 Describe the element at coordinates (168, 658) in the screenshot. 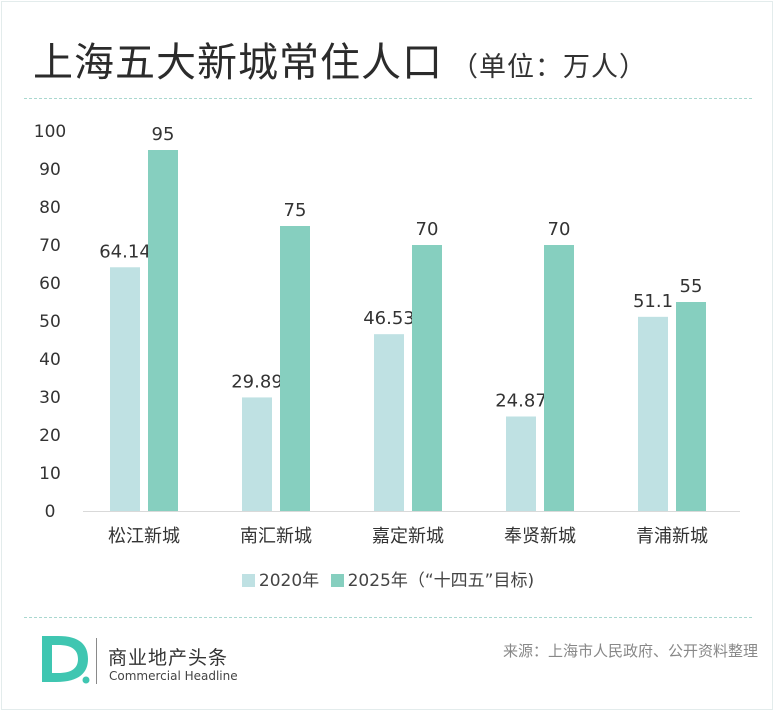

I see `brand-name-cn: 商业地产头条` at that location.